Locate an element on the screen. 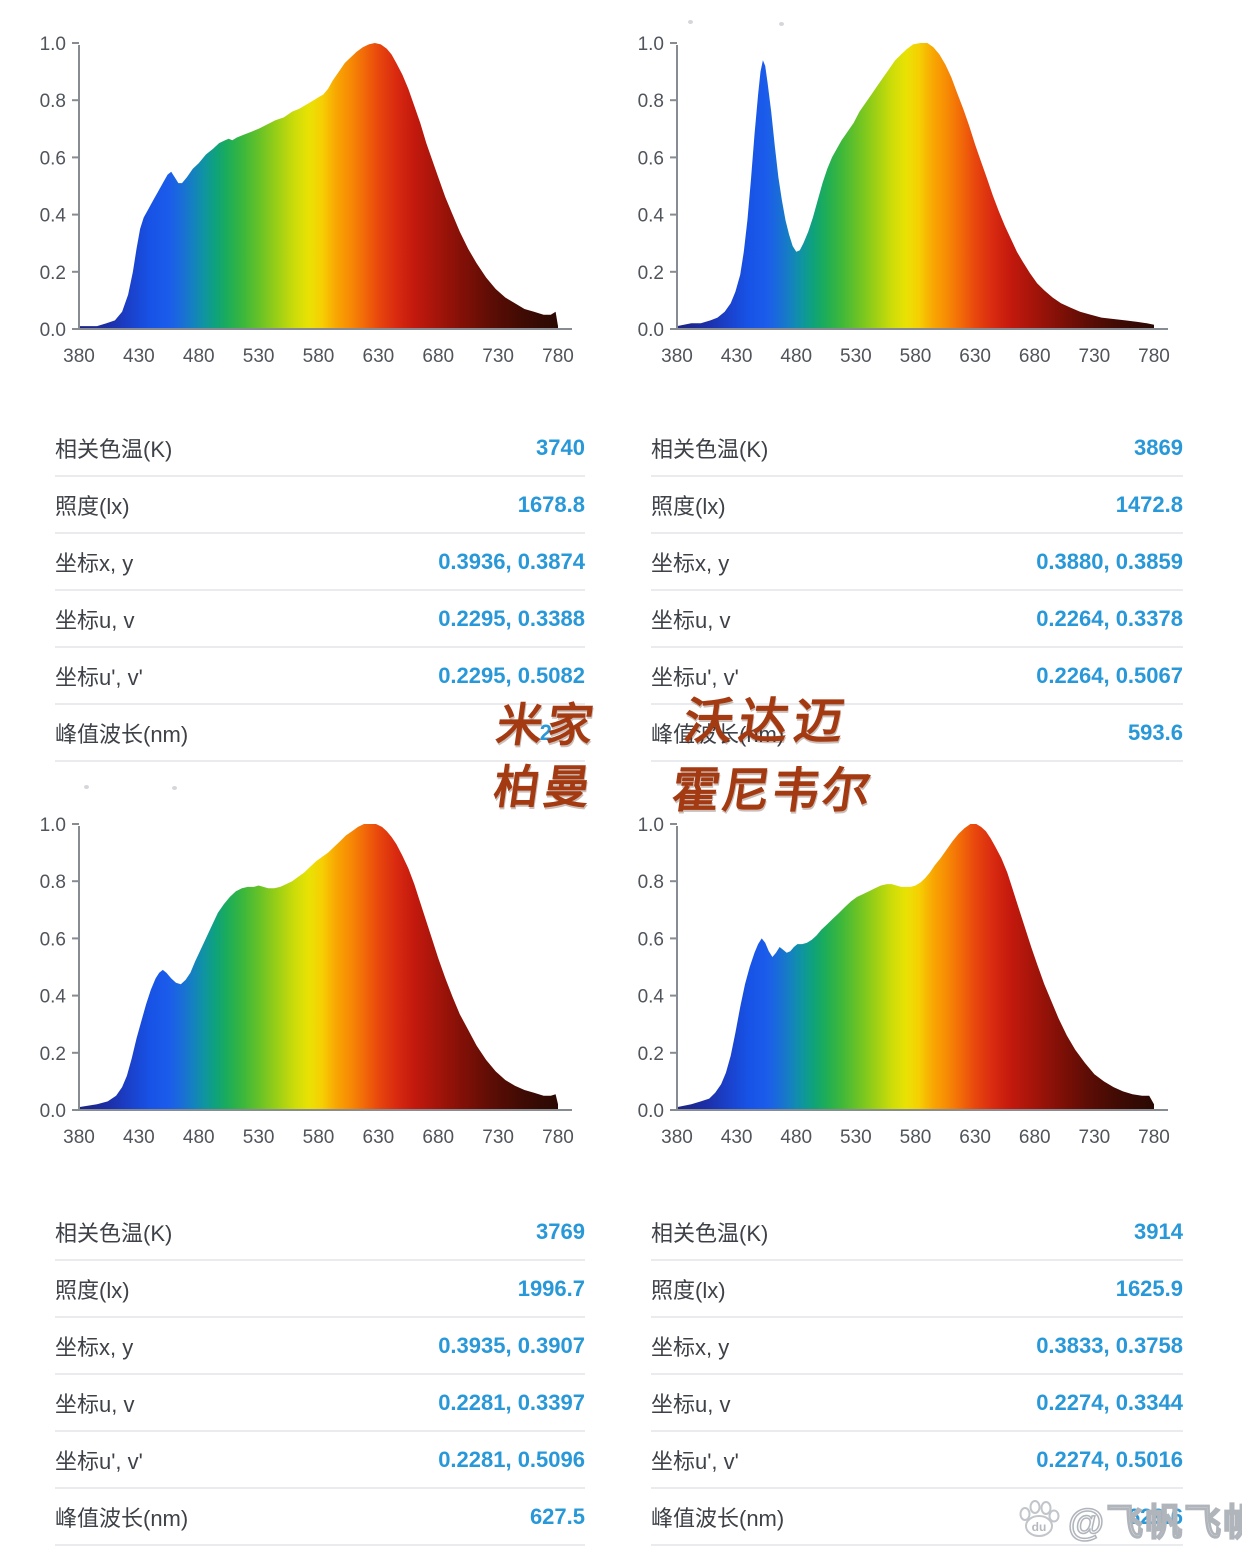 This screenshot has height=1553, width=1242. metric-value: 0.2281, 0.3397 is located at coordinates (511, 1402).